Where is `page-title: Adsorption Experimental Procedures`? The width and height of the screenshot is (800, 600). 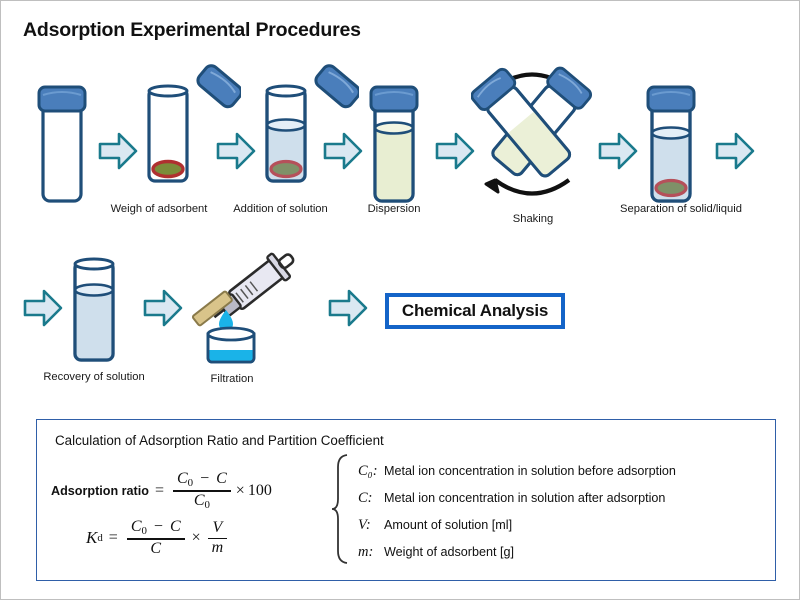 page-title: Adsorption Experimental Procedures is located at coordinates (192, 30).